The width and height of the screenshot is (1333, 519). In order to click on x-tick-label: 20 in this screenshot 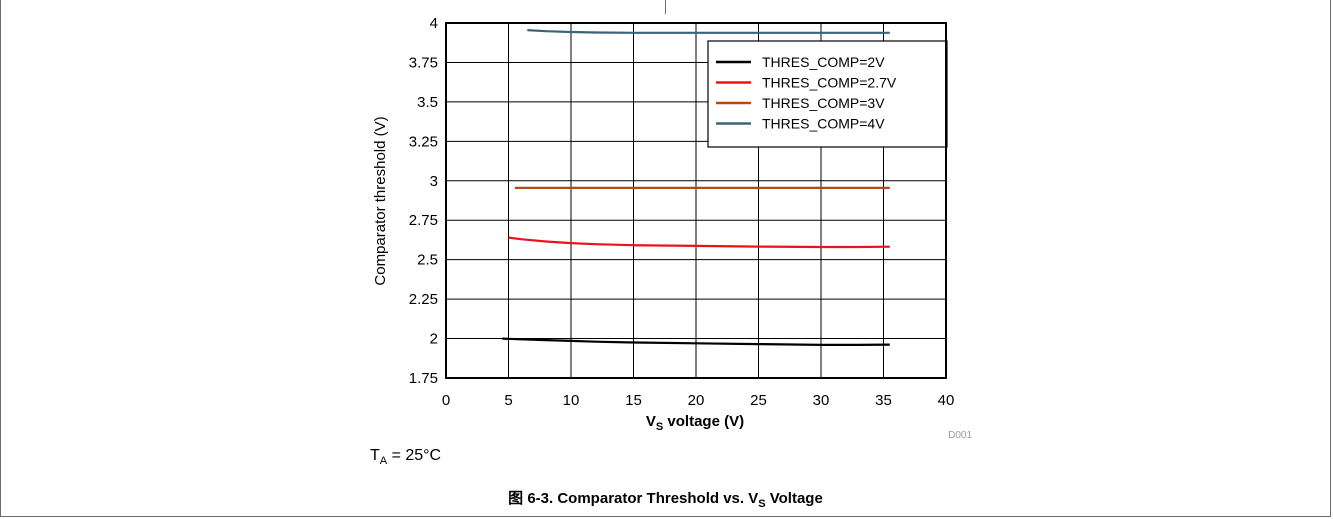, I will do `click(696, 400)`.